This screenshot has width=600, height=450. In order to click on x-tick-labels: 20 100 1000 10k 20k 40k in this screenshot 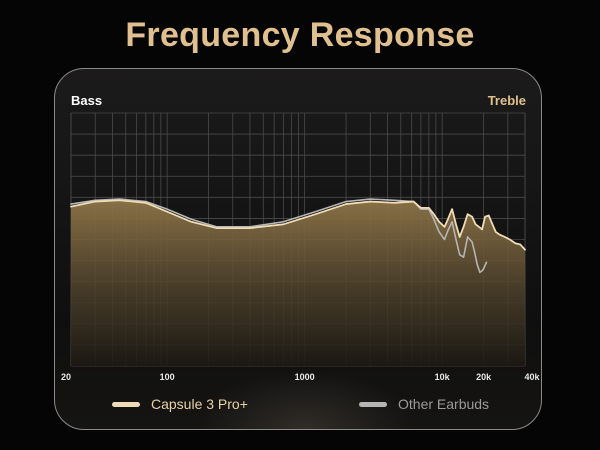, I will do `click(301, 377)`.